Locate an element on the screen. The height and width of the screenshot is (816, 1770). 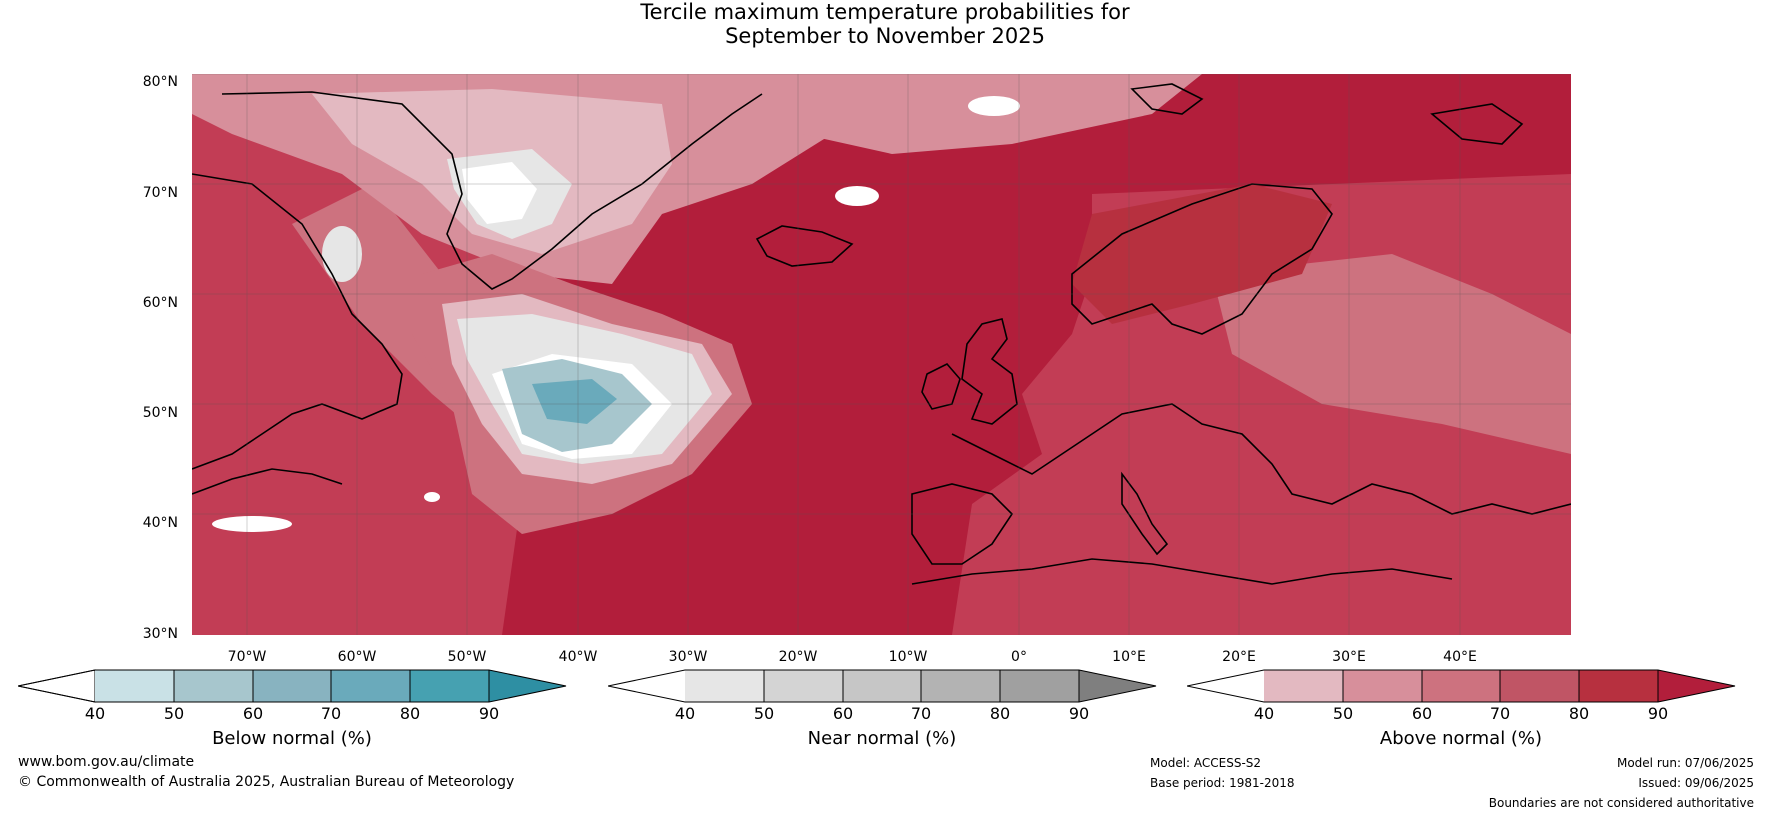
cbar-above-dividers is located at coordinates (1500, 686).